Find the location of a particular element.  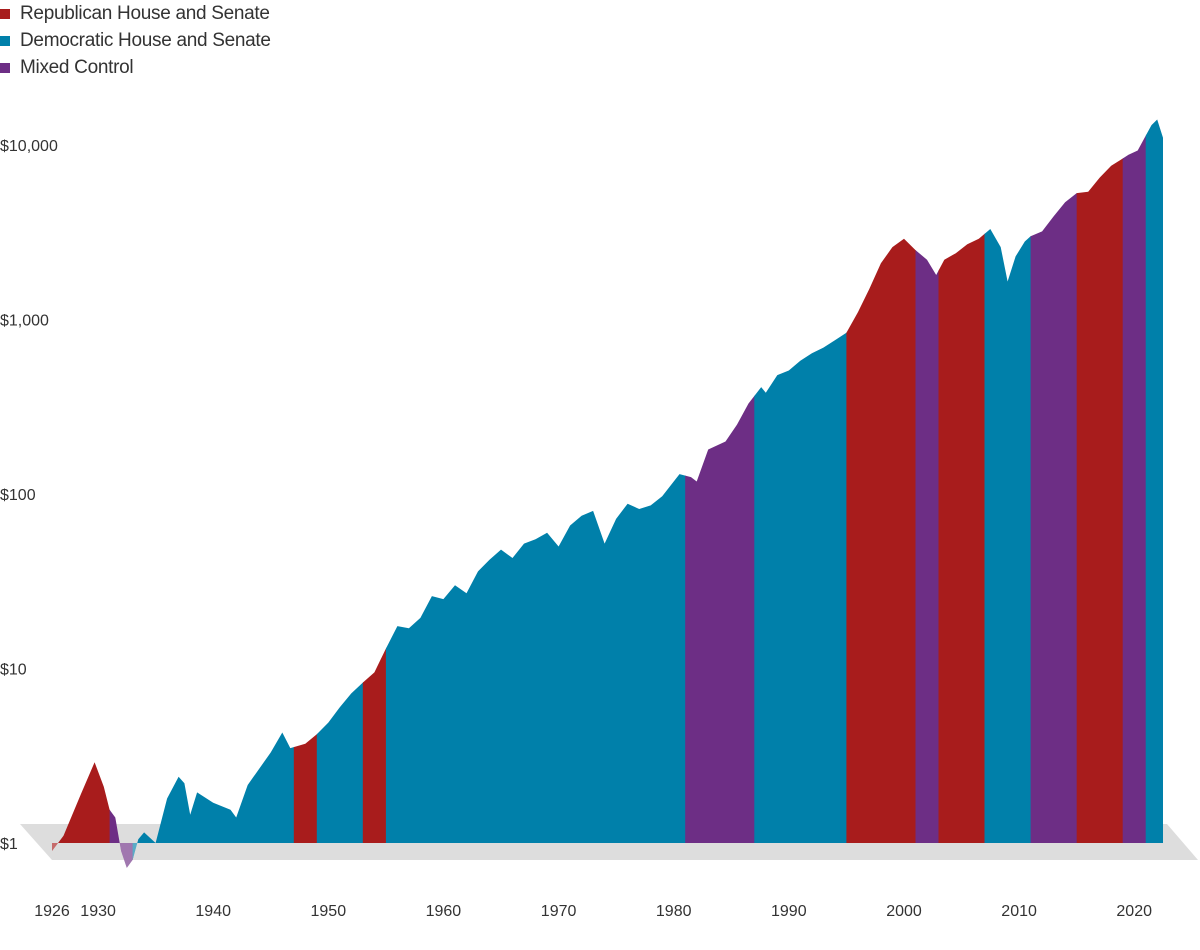

legend-item-republican: Republican House and Senate is located at coordinates (135, 13).